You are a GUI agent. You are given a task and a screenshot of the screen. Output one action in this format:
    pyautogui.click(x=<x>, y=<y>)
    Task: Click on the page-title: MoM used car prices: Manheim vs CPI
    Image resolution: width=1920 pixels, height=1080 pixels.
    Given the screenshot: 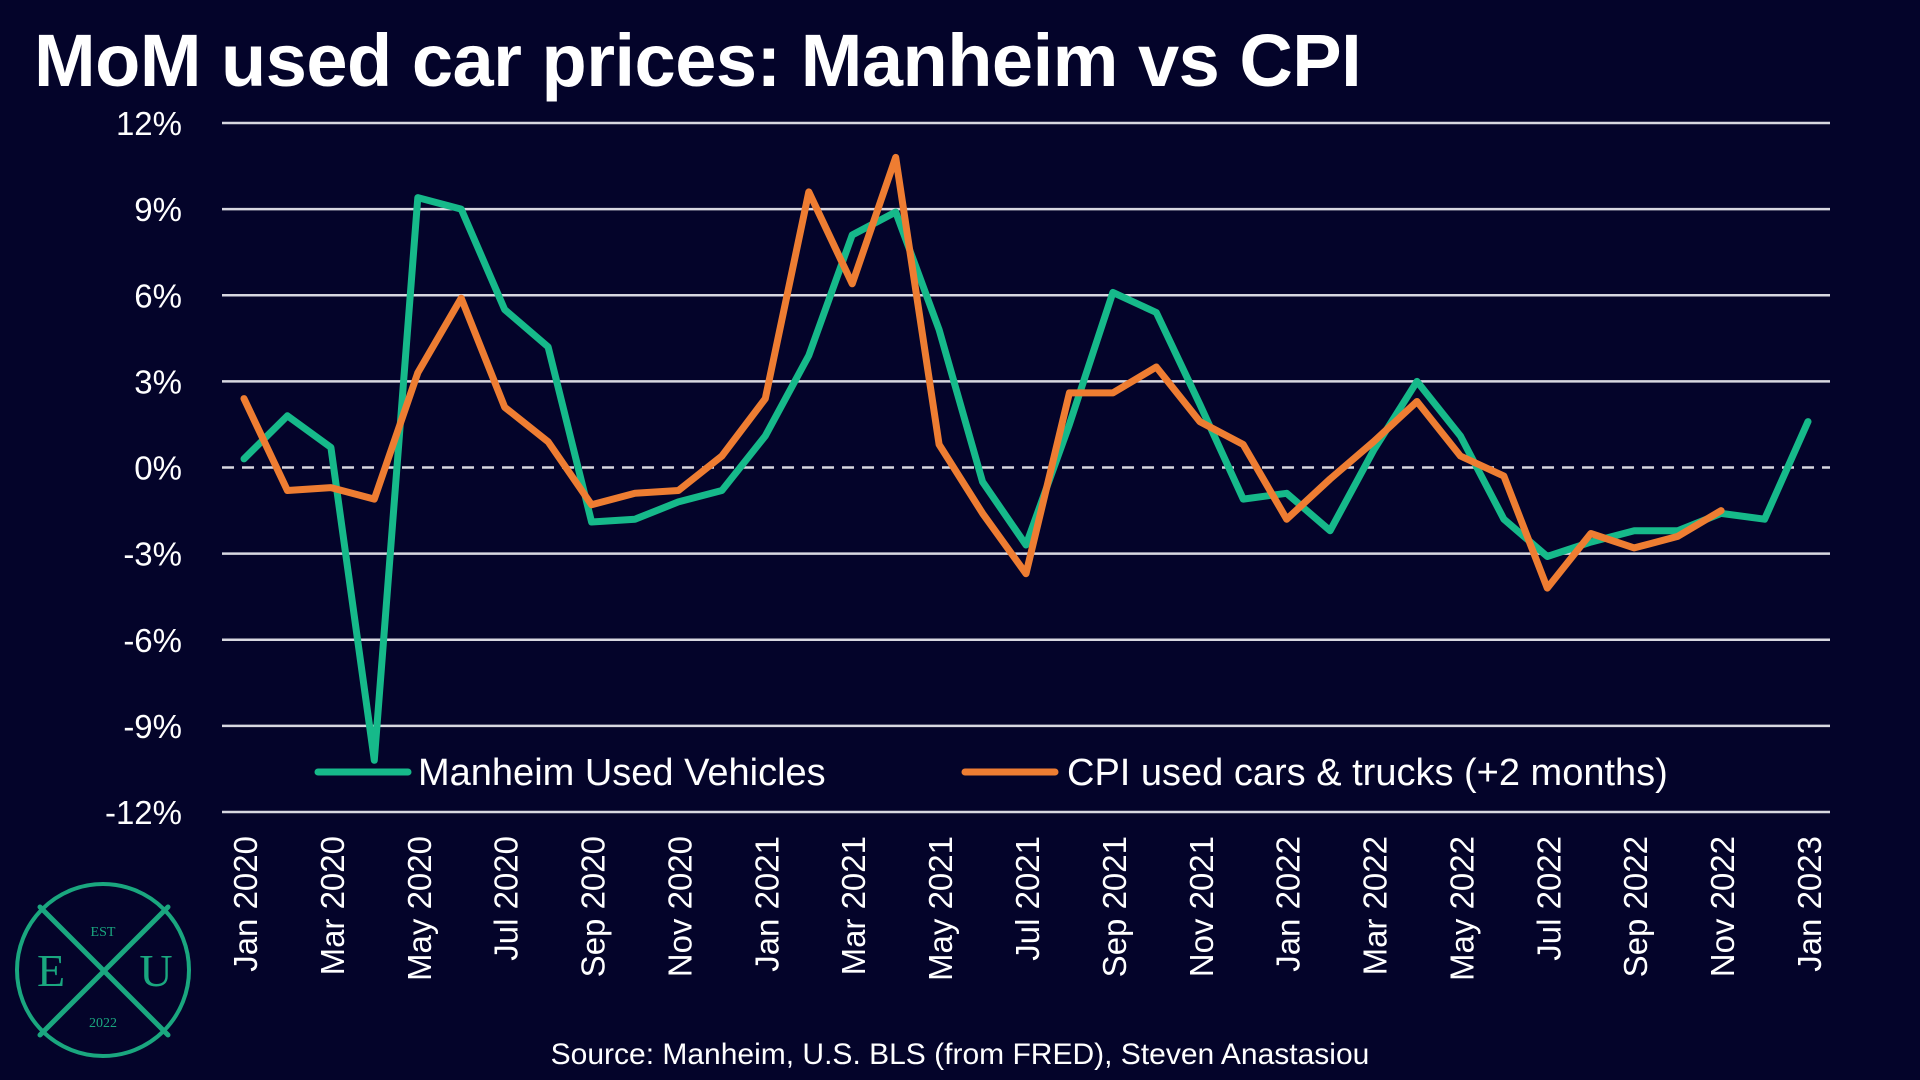 What is the action you would take?
    pyautogui.click(x=698, y=60)
    